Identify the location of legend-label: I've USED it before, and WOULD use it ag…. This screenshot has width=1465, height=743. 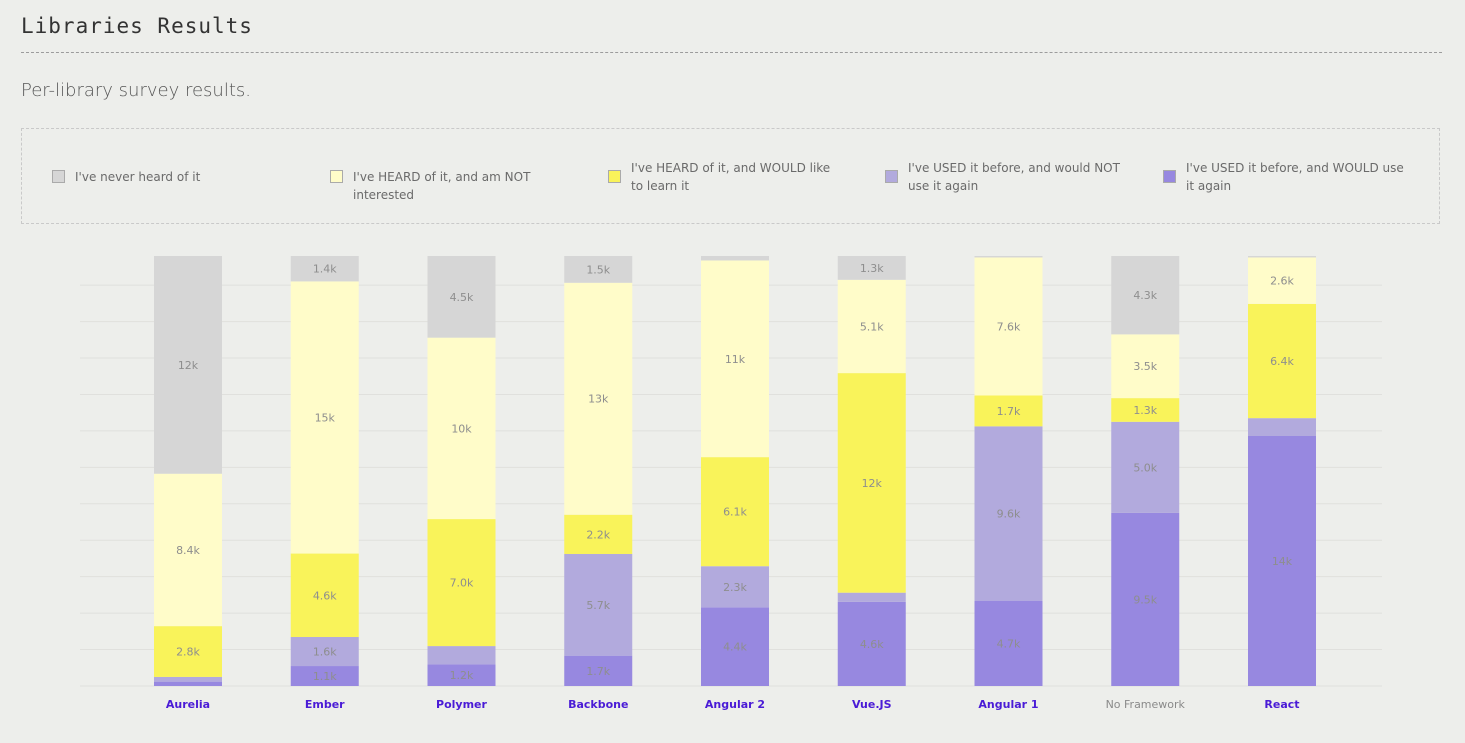
(1295, 177).